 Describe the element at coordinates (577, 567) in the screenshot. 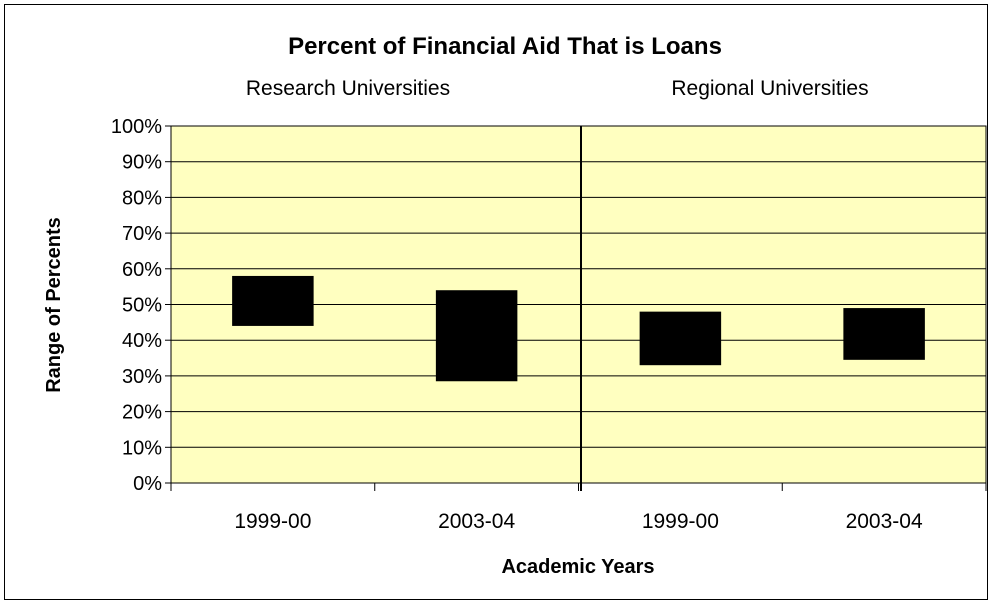

I see `x-axis-title: Academic Years` at that location.